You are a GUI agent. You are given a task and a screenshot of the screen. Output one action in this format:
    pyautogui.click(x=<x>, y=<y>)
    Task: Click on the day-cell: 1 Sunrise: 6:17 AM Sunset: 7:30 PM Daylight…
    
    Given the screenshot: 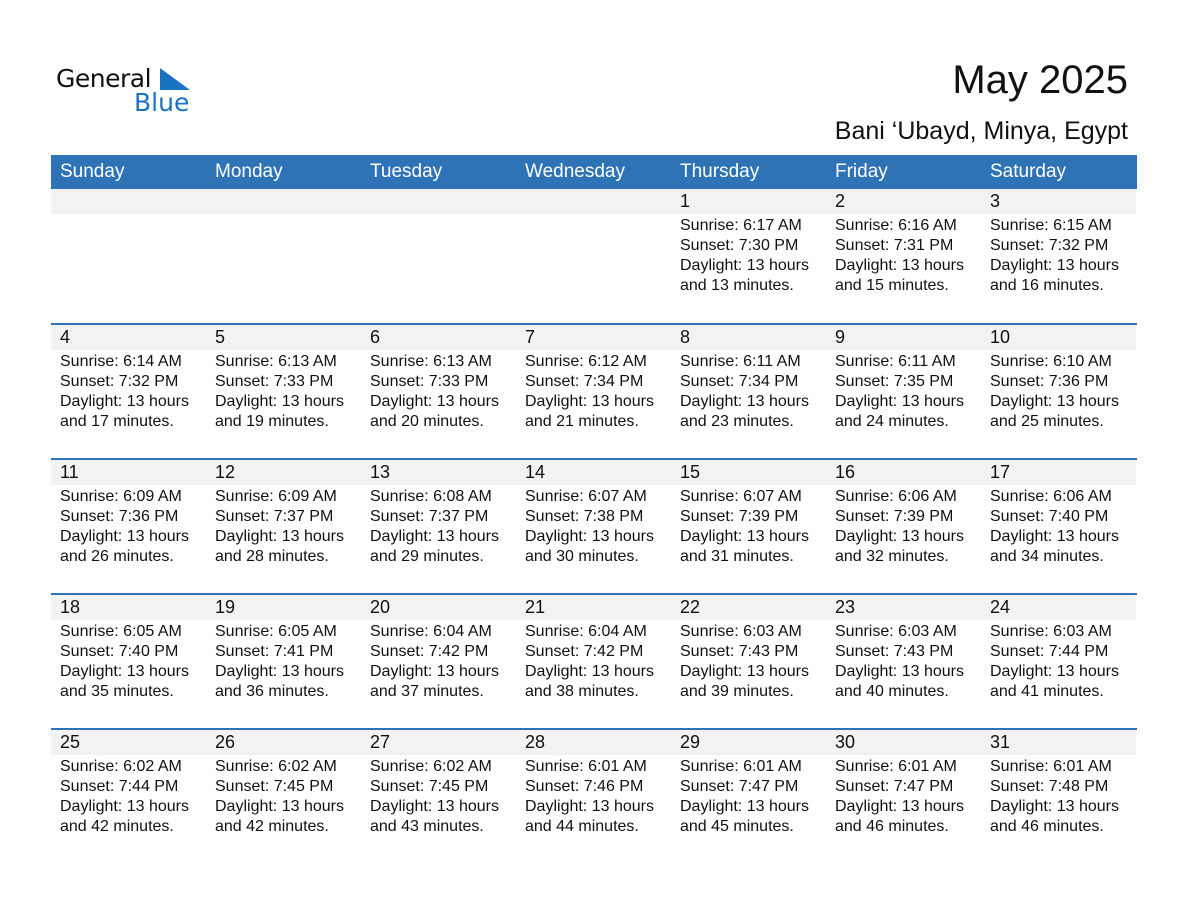 What is the action you would take?
    pyautogui.click(x=748, y=256)
    